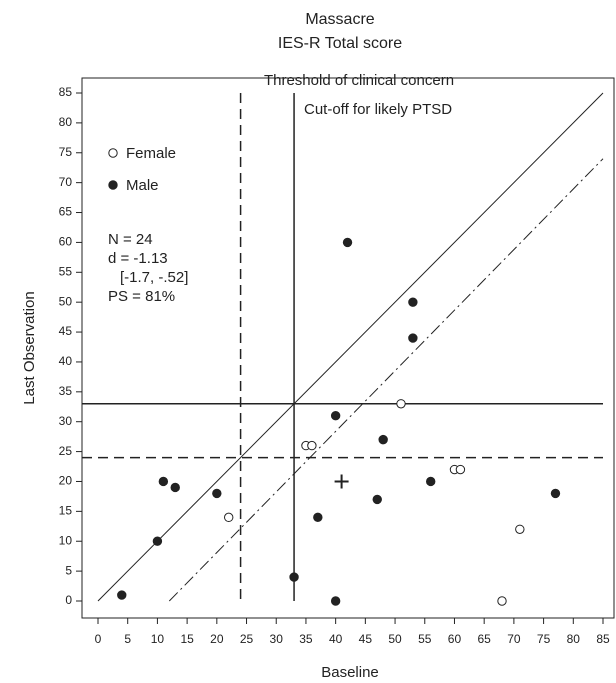 The height and width of the screenshot is (683, 616). I want to click on x-tick-label: 45, so click(366, 639).